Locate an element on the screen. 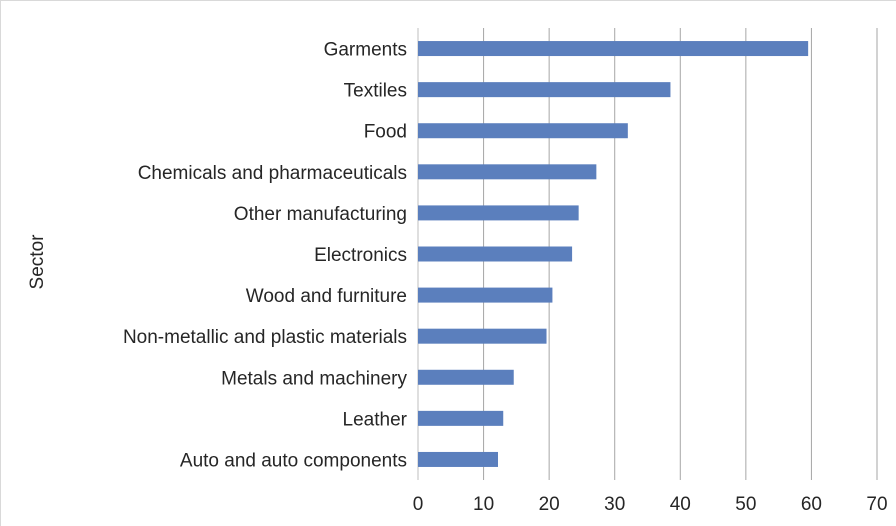 The width and height of the screenshot is (896, 526). x-tick-label: 40 is located at coordinates (680, 504).